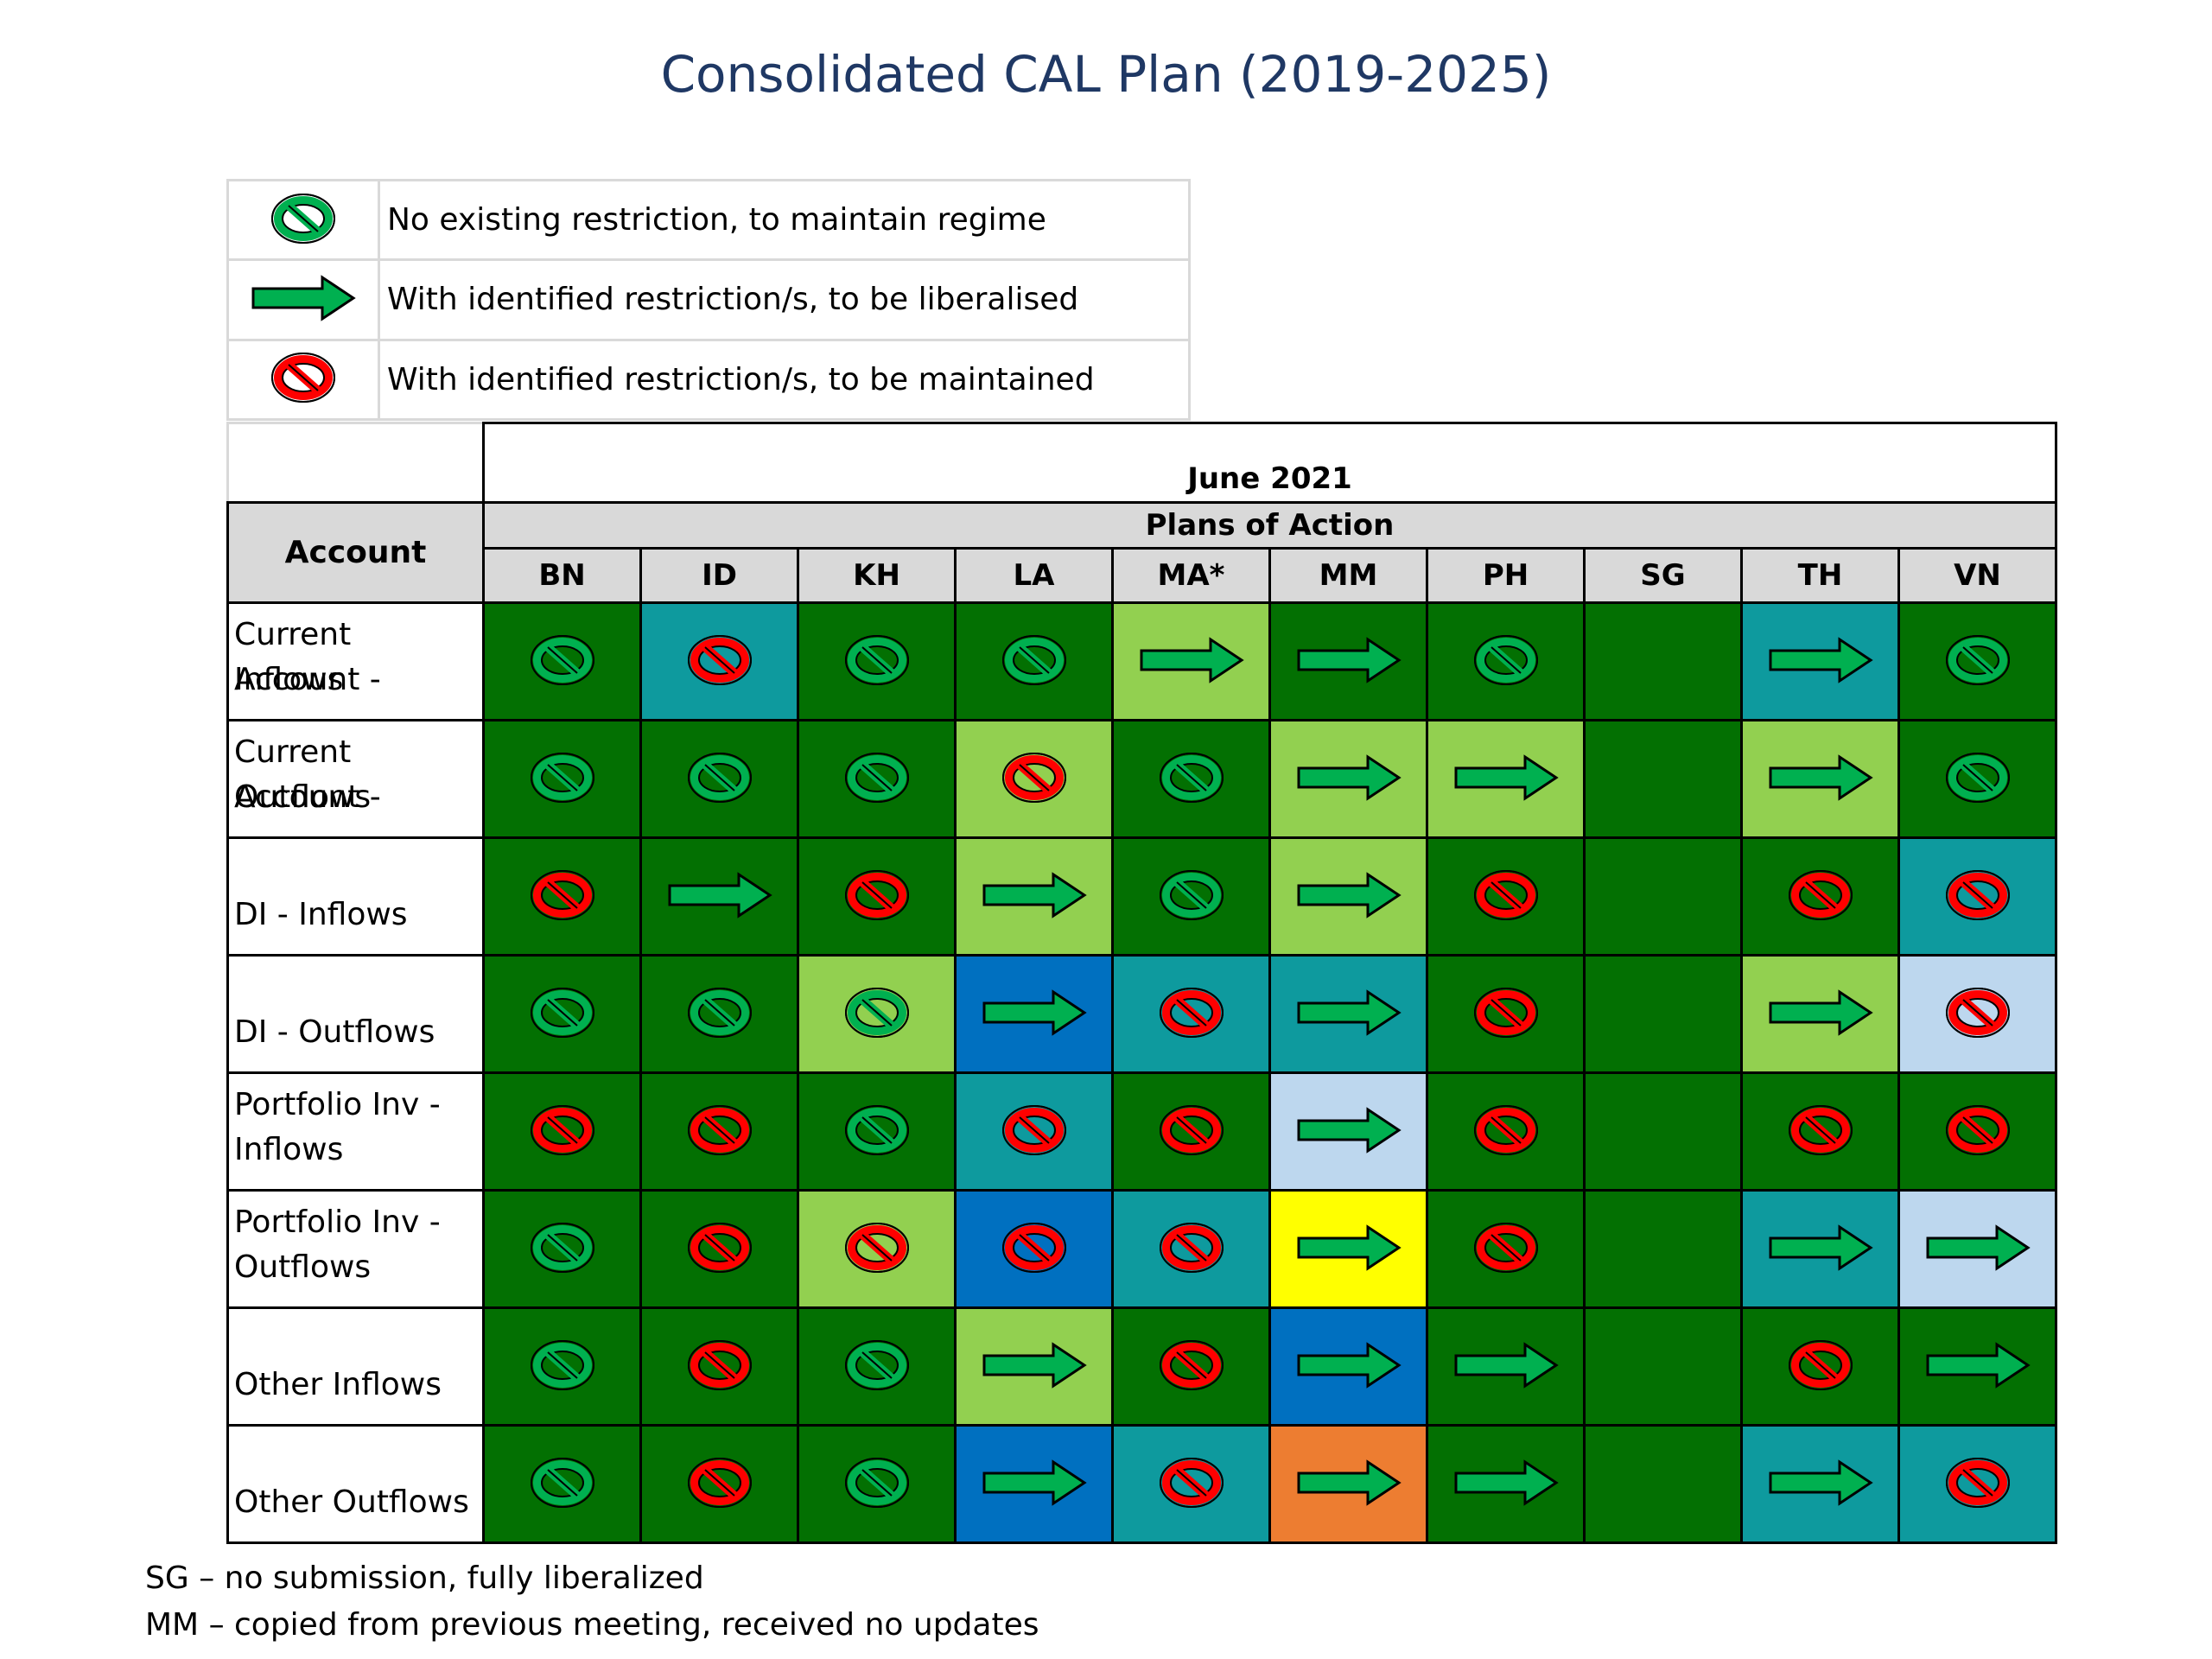 The image size is (2212, 1659). I want to click on plans-row: Account Plans of Action, so click(1141, 552).